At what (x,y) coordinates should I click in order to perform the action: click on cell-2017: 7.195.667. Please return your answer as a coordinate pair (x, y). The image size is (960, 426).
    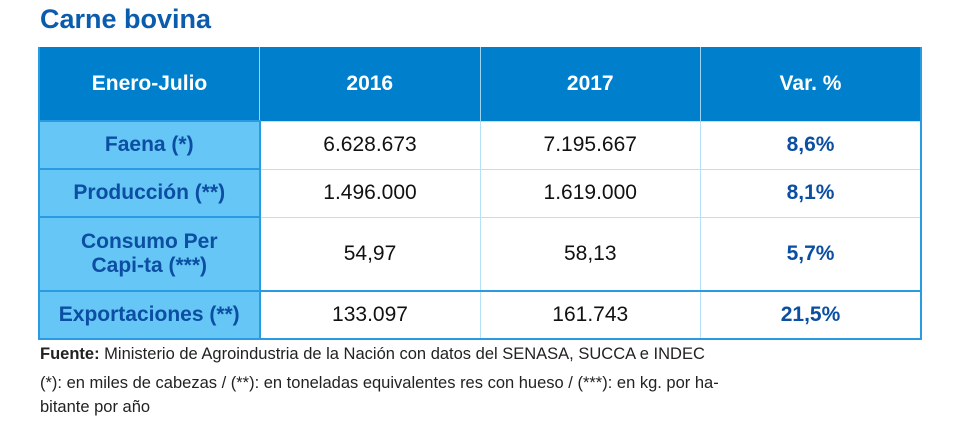
    Looking at the image, I should click on (590, 144).